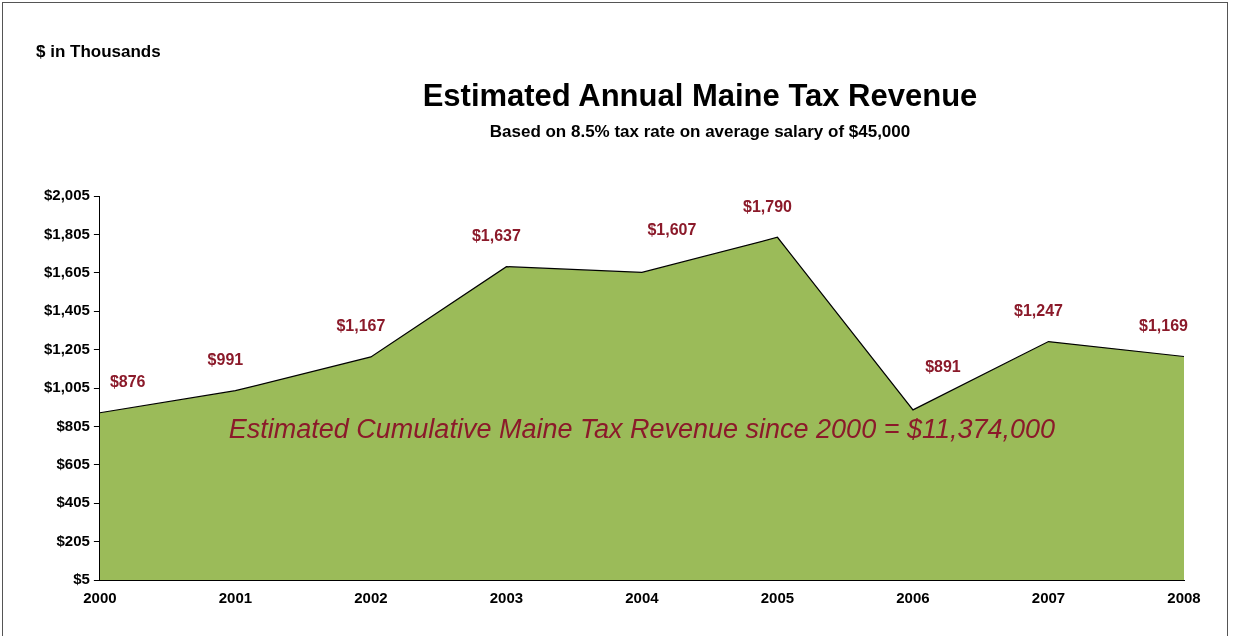  I want to click on x-tick-label: 2006, so click(913, 598).